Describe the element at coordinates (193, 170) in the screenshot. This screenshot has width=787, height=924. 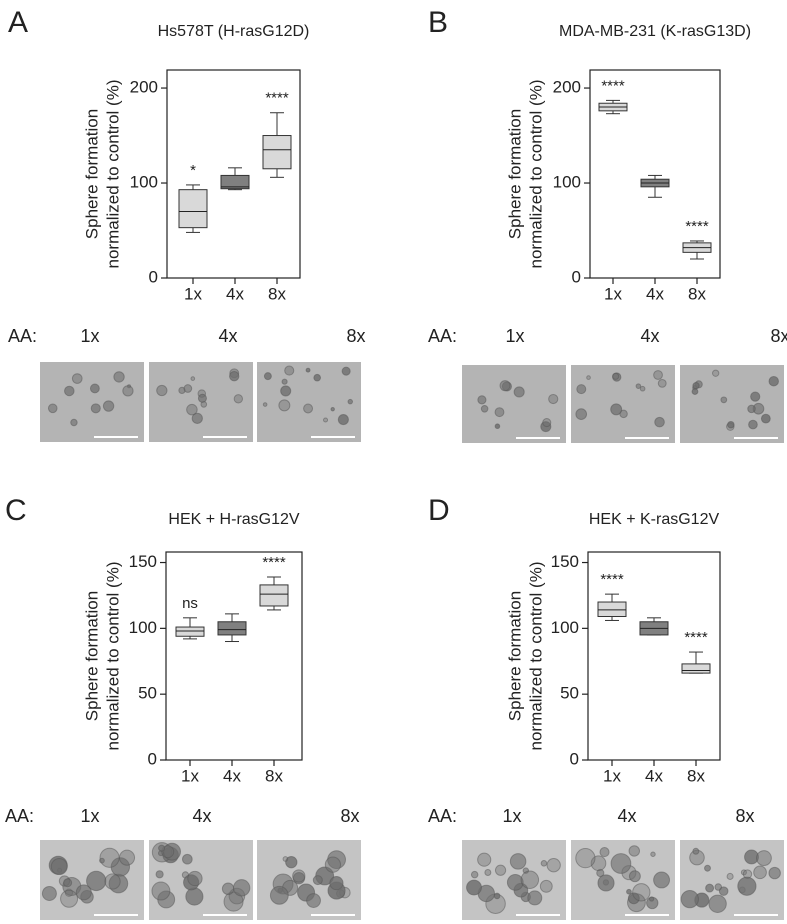
I see `significance-label: *` at that location.